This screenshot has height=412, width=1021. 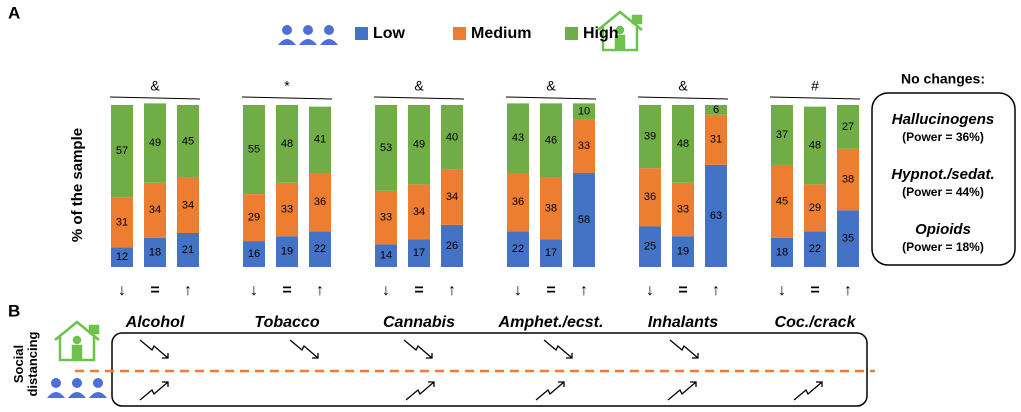 I want to click on side-item-name: Hallucinogens, so click(x=943, y=119).